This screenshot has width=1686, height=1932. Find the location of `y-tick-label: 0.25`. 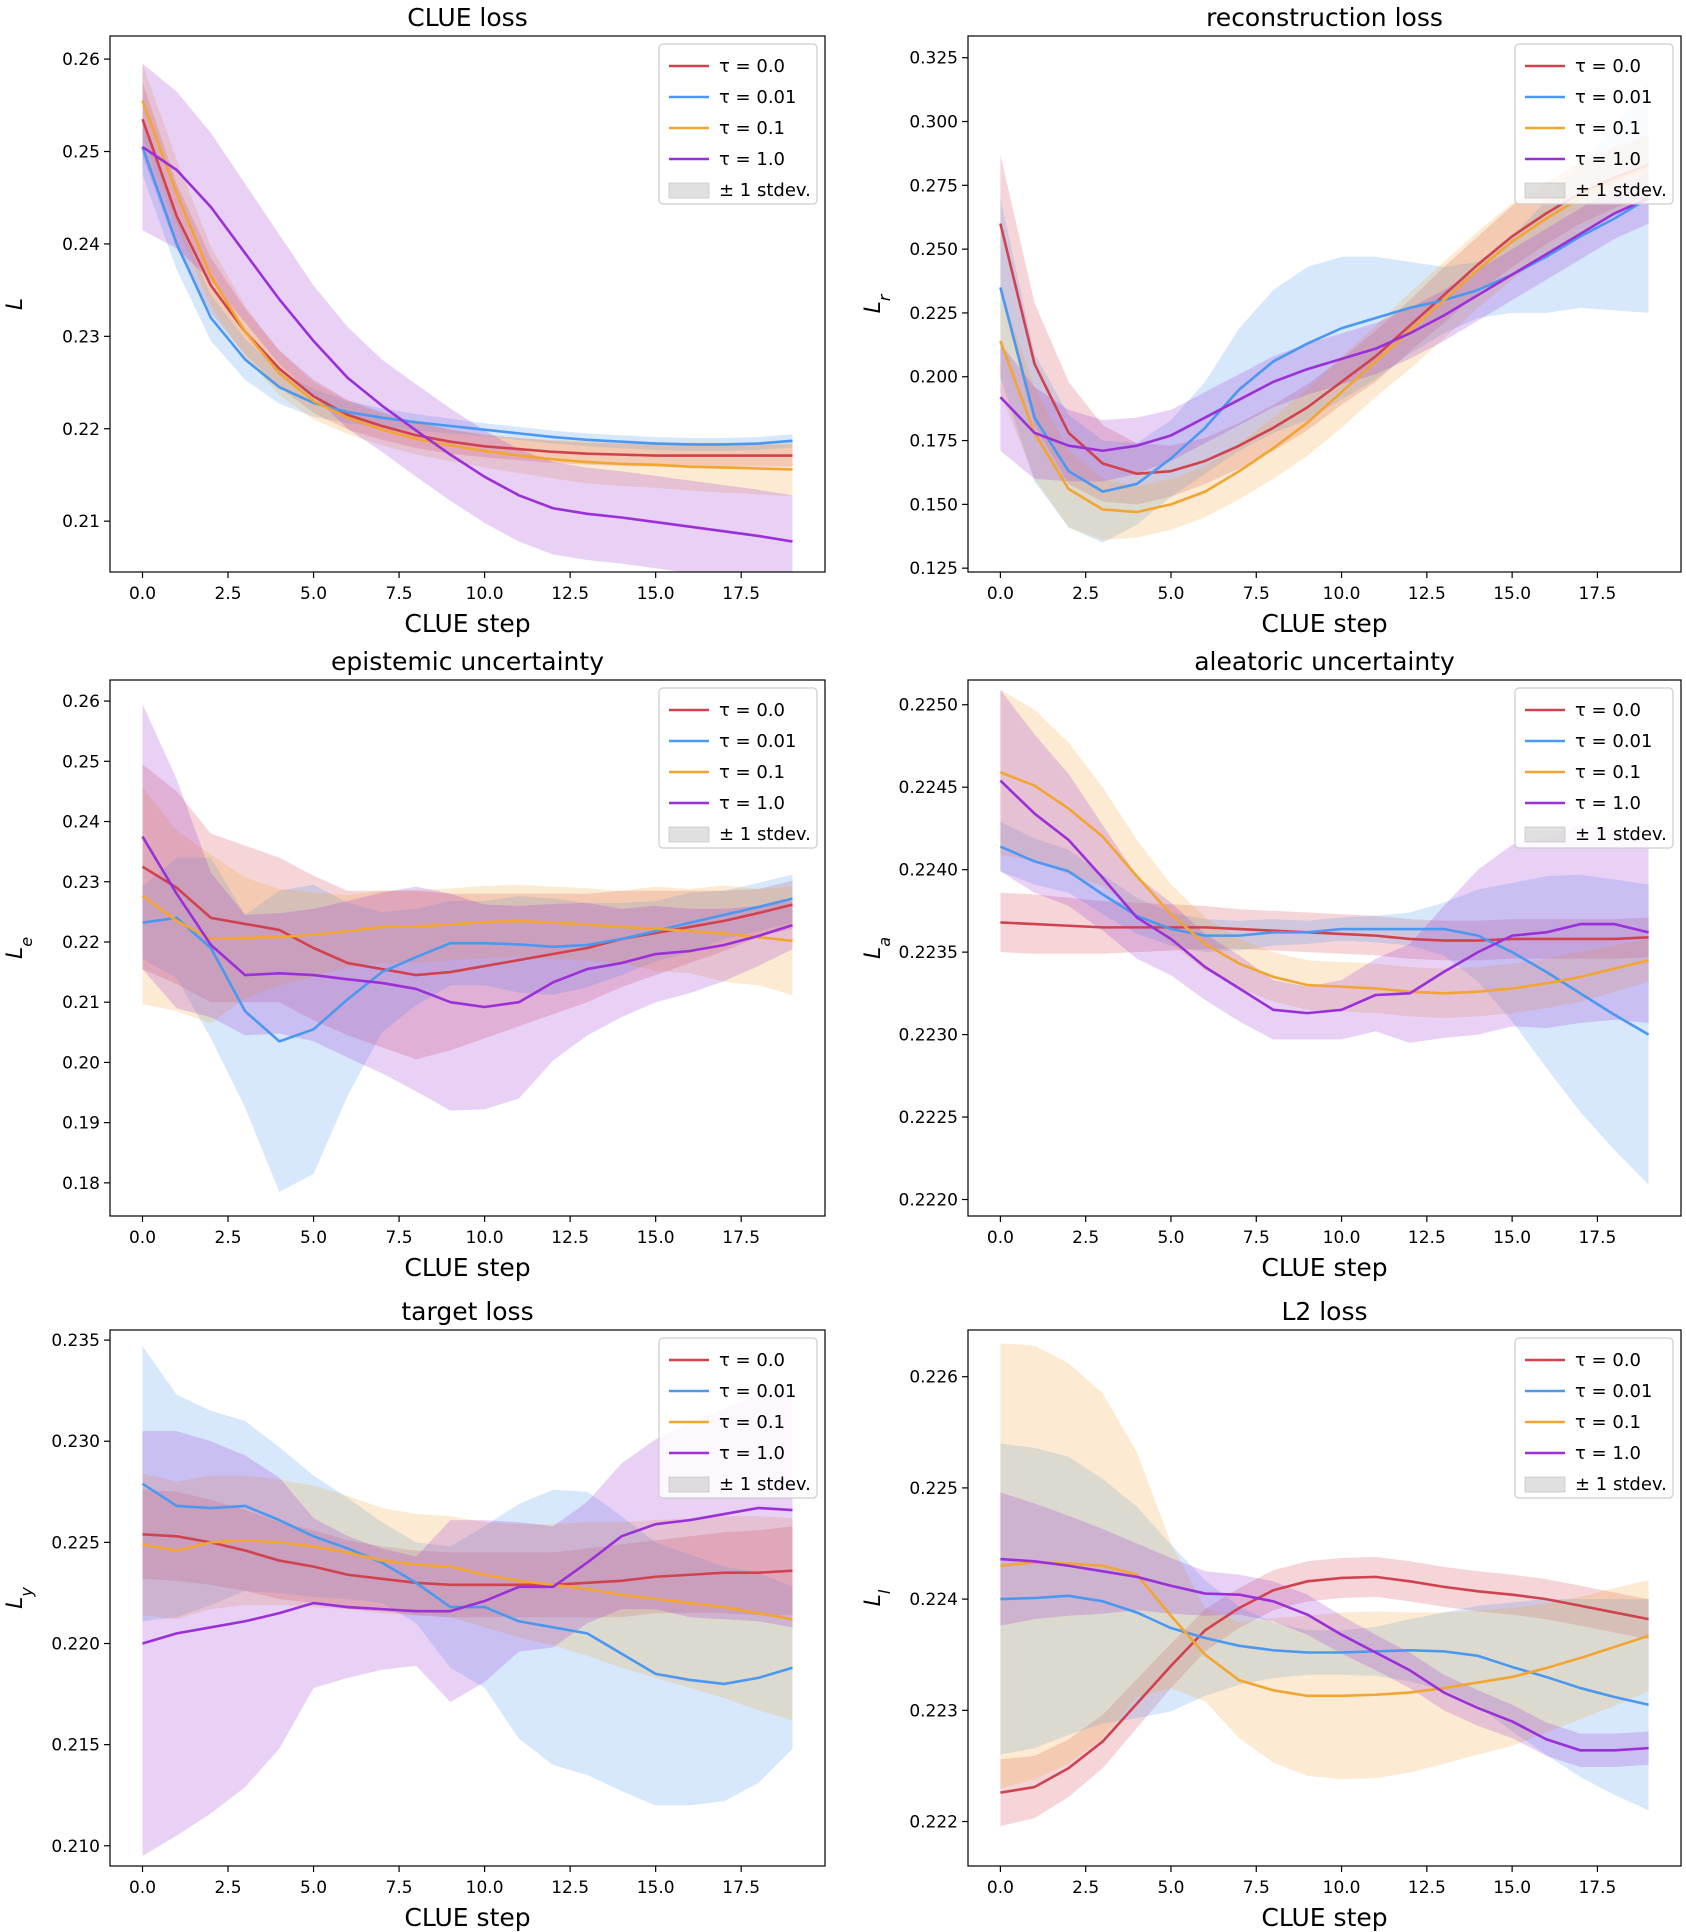

y-tick-label: 0.25 is located at coordinates (81, 762).